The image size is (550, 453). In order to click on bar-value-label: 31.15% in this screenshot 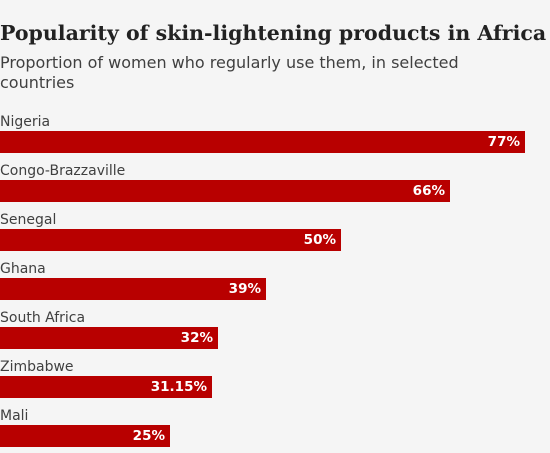, I will do `click(178, 387)`.